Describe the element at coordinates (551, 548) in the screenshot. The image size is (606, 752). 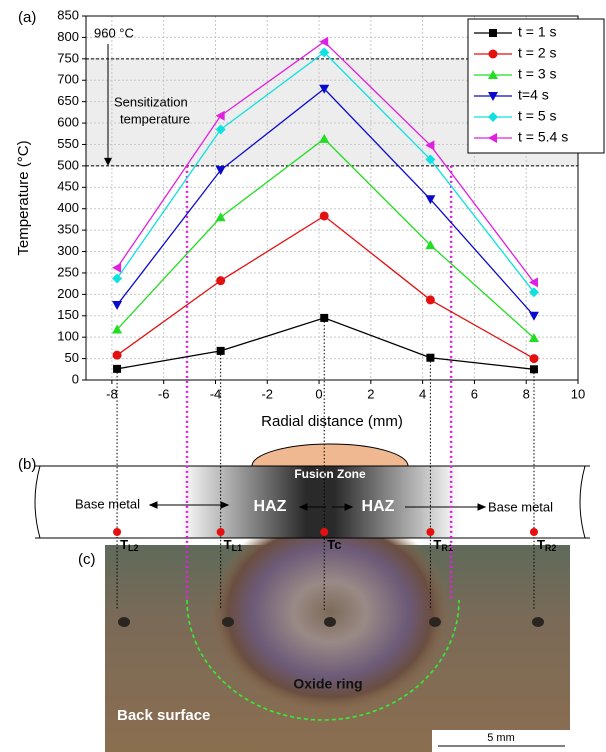
I see `point-label-sub: R2` at that location.